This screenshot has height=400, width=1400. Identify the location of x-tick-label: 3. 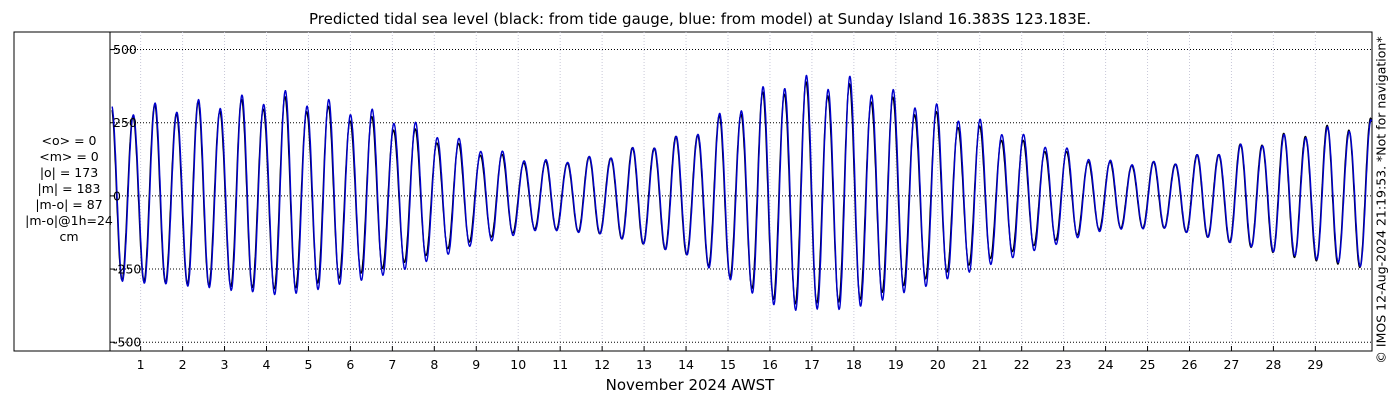
(225, 364).